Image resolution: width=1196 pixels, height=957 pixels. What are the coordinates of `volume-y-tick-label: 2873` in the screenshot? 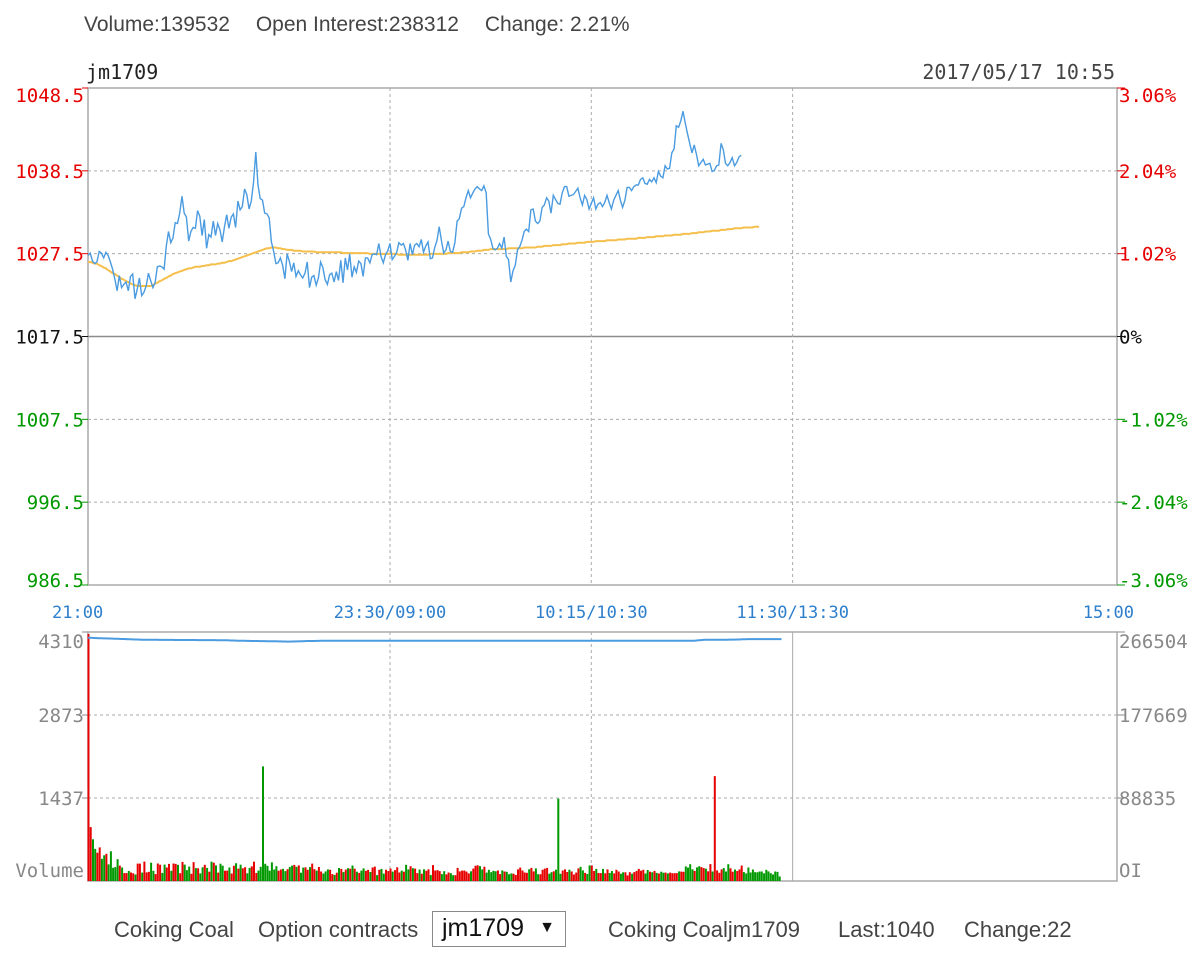 It's located at (61, 716).